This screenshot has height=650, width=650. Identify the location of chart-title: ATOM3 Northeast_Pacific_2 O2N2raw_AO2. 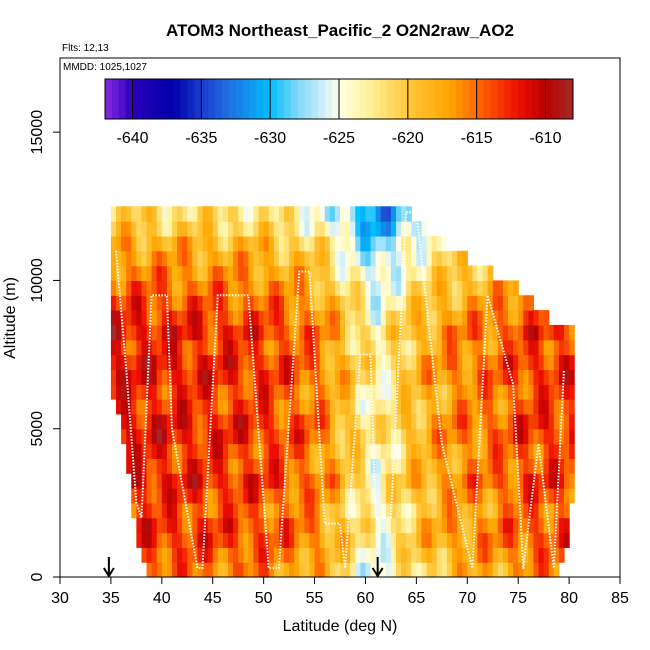
(340, 30).